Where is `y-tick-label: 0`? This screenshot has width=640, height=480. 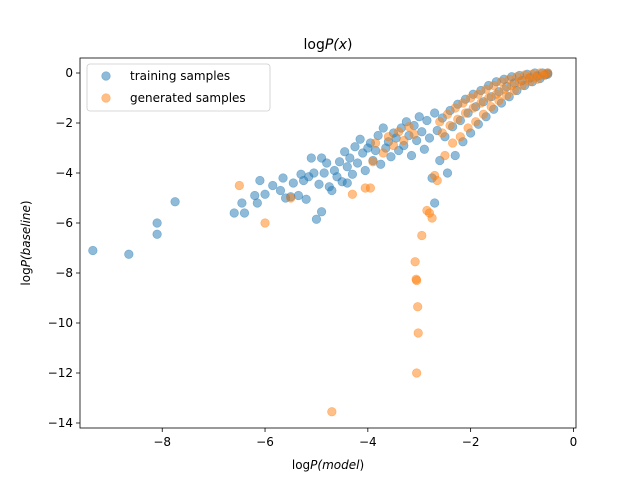
y-tick-label: 0 is located at coordinates (69, 73).